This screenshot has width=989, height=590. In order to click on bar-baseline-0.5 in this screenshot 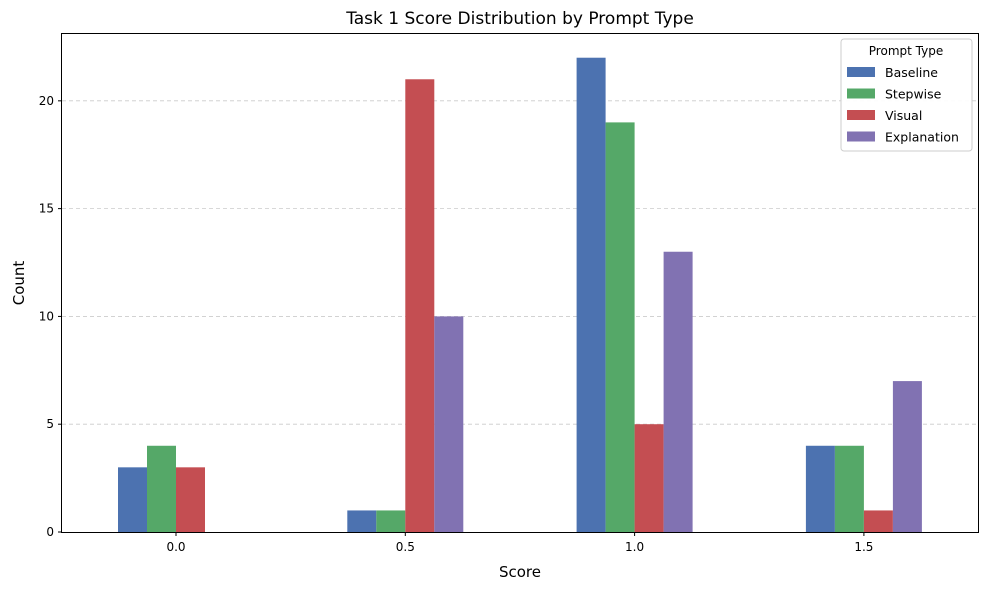, I will do `click(362, 521)`.